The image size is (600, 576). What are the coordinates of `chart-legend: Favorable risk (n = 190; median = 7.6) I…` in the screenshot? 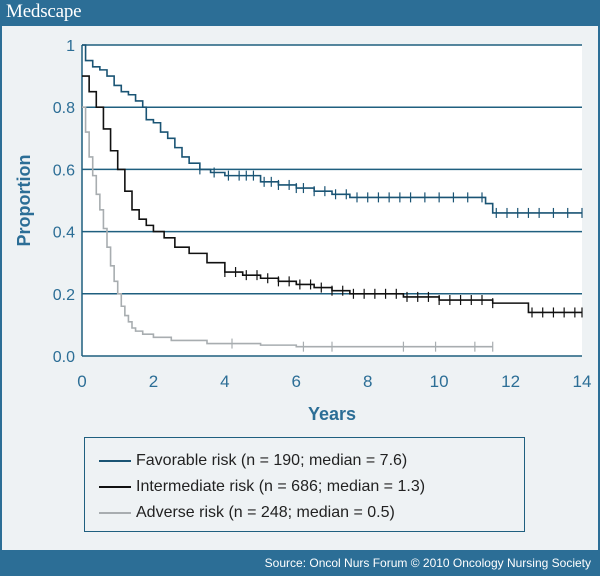 It's located at (304, 484).